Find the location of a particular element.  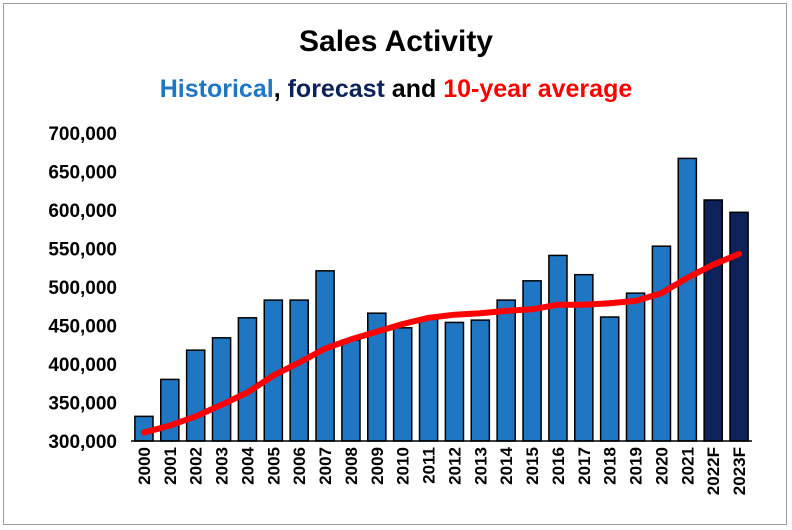

x-tick-label: 2019 is located at coordinates (636, 466).